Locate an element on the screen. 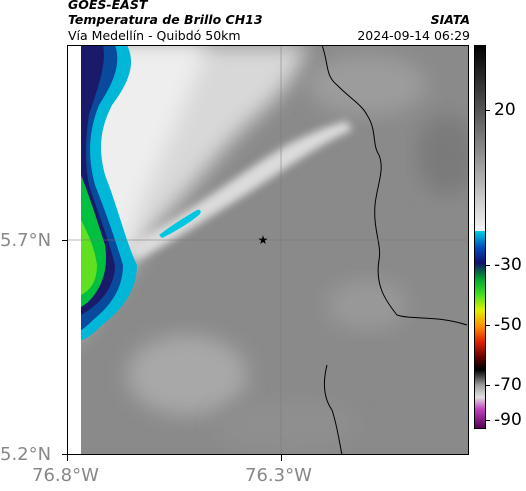 Image resolution: width=526 pixels, height=491 pixels. location-star-icon: ★ is located at coordinates (263, 240).